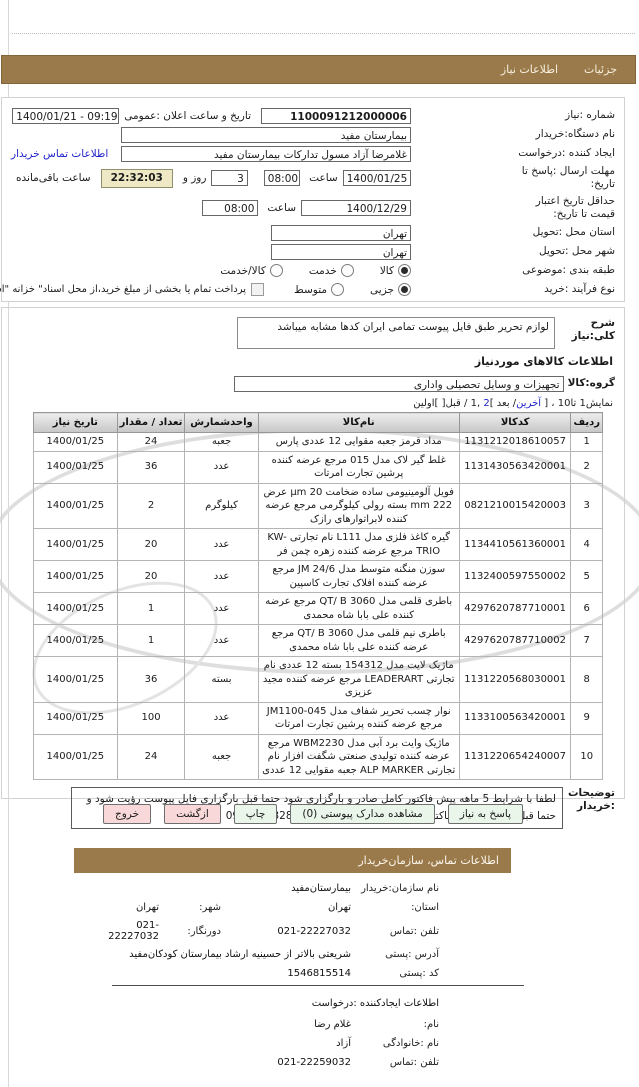  Describe the element at coordinates (594, 330) in the screenshot. I see `need-desc-label: شرح کلی:نیاز` at that location.